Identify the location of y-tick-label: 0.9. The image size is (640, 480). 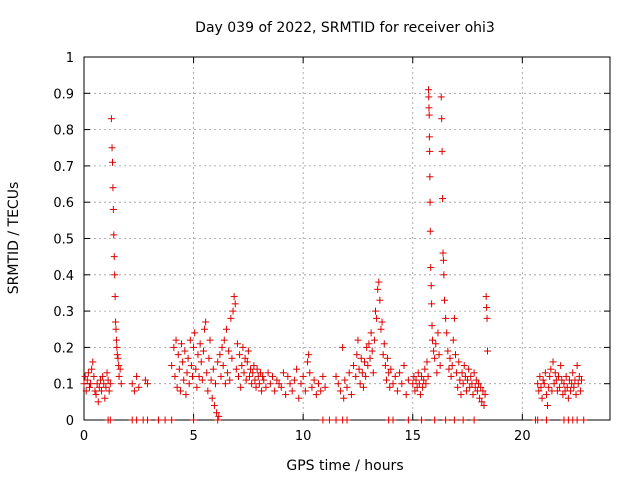
(63, 94).